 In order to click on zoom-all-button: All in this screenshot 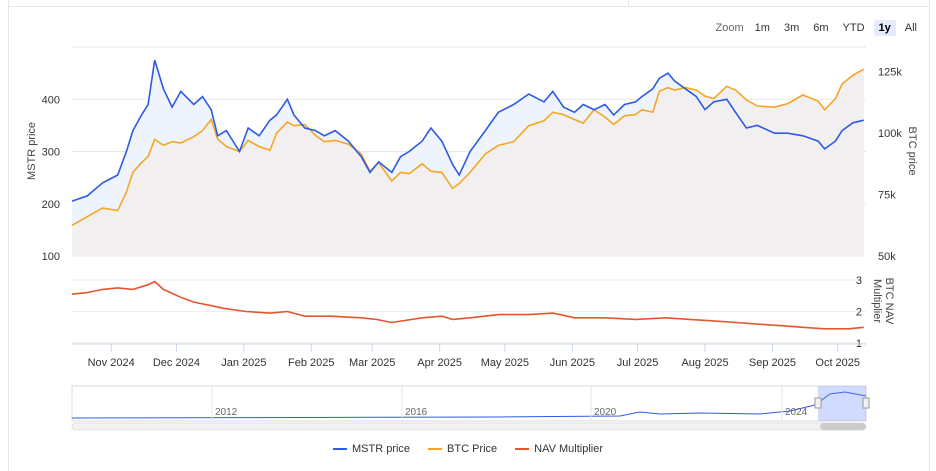, I will do `click(910, 28)`.